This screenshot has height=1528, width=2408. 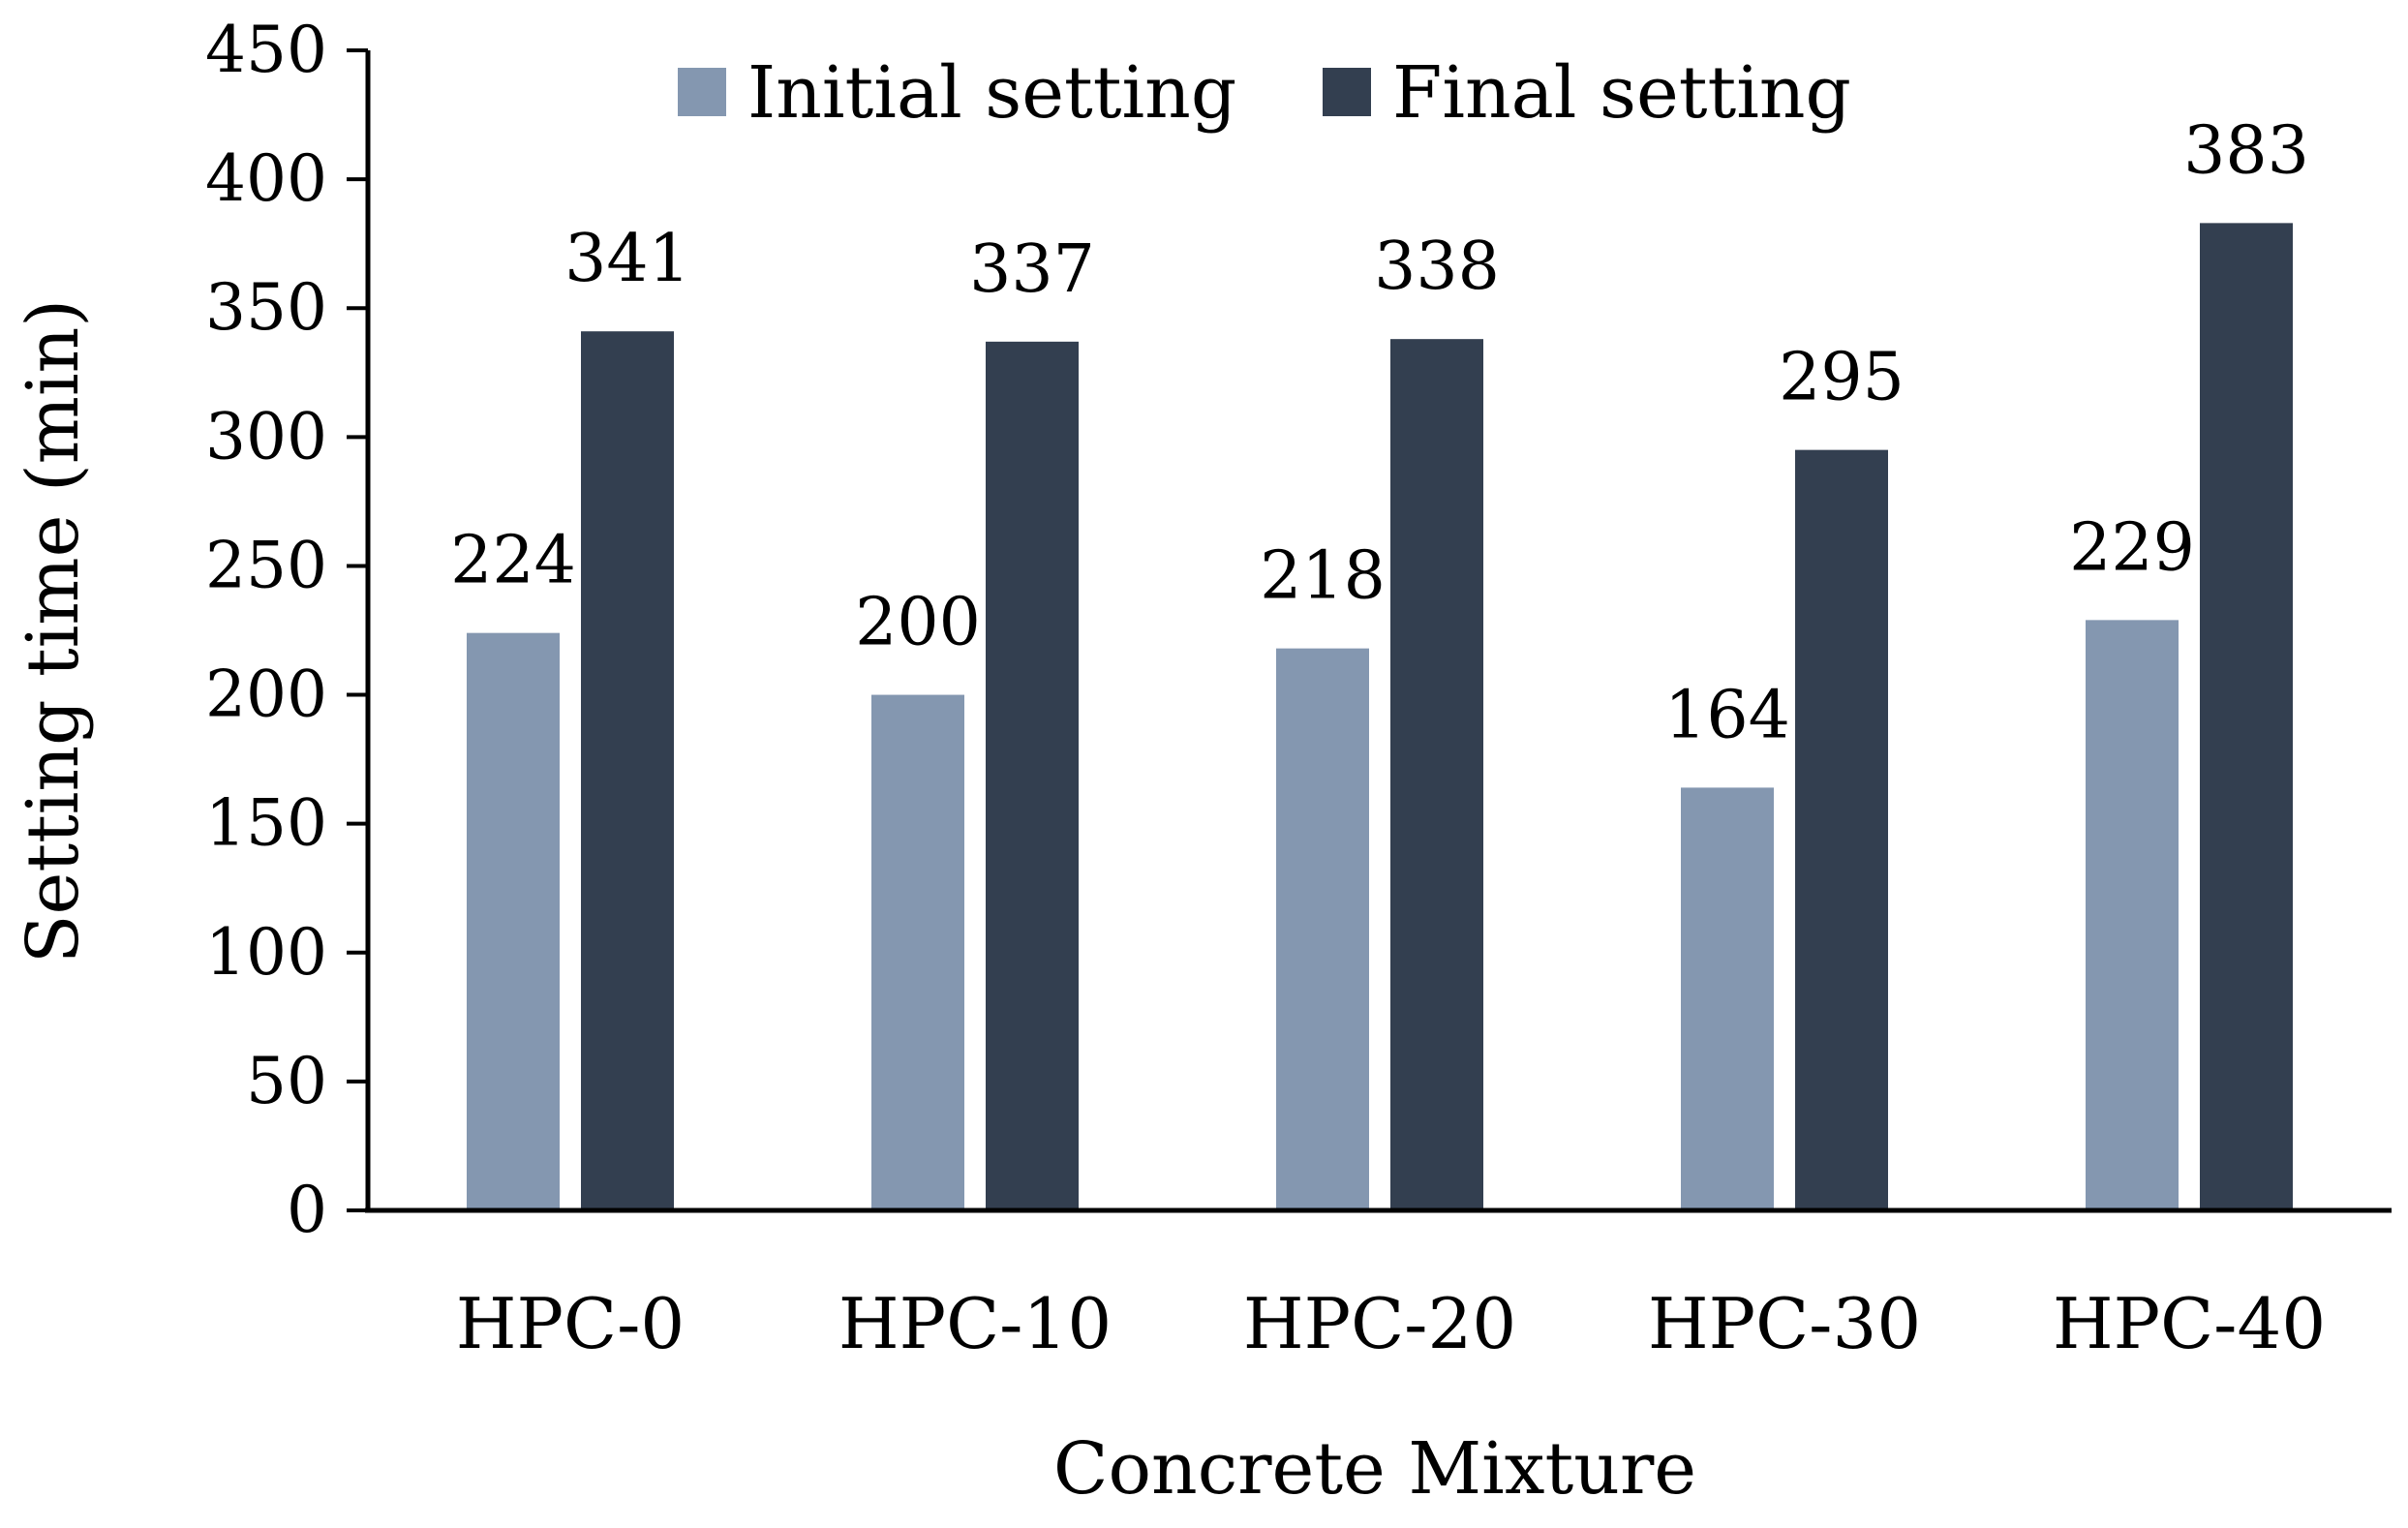 I want to click on x-axis-title: Concrete Mixture, so click(x=1375, y=1469).